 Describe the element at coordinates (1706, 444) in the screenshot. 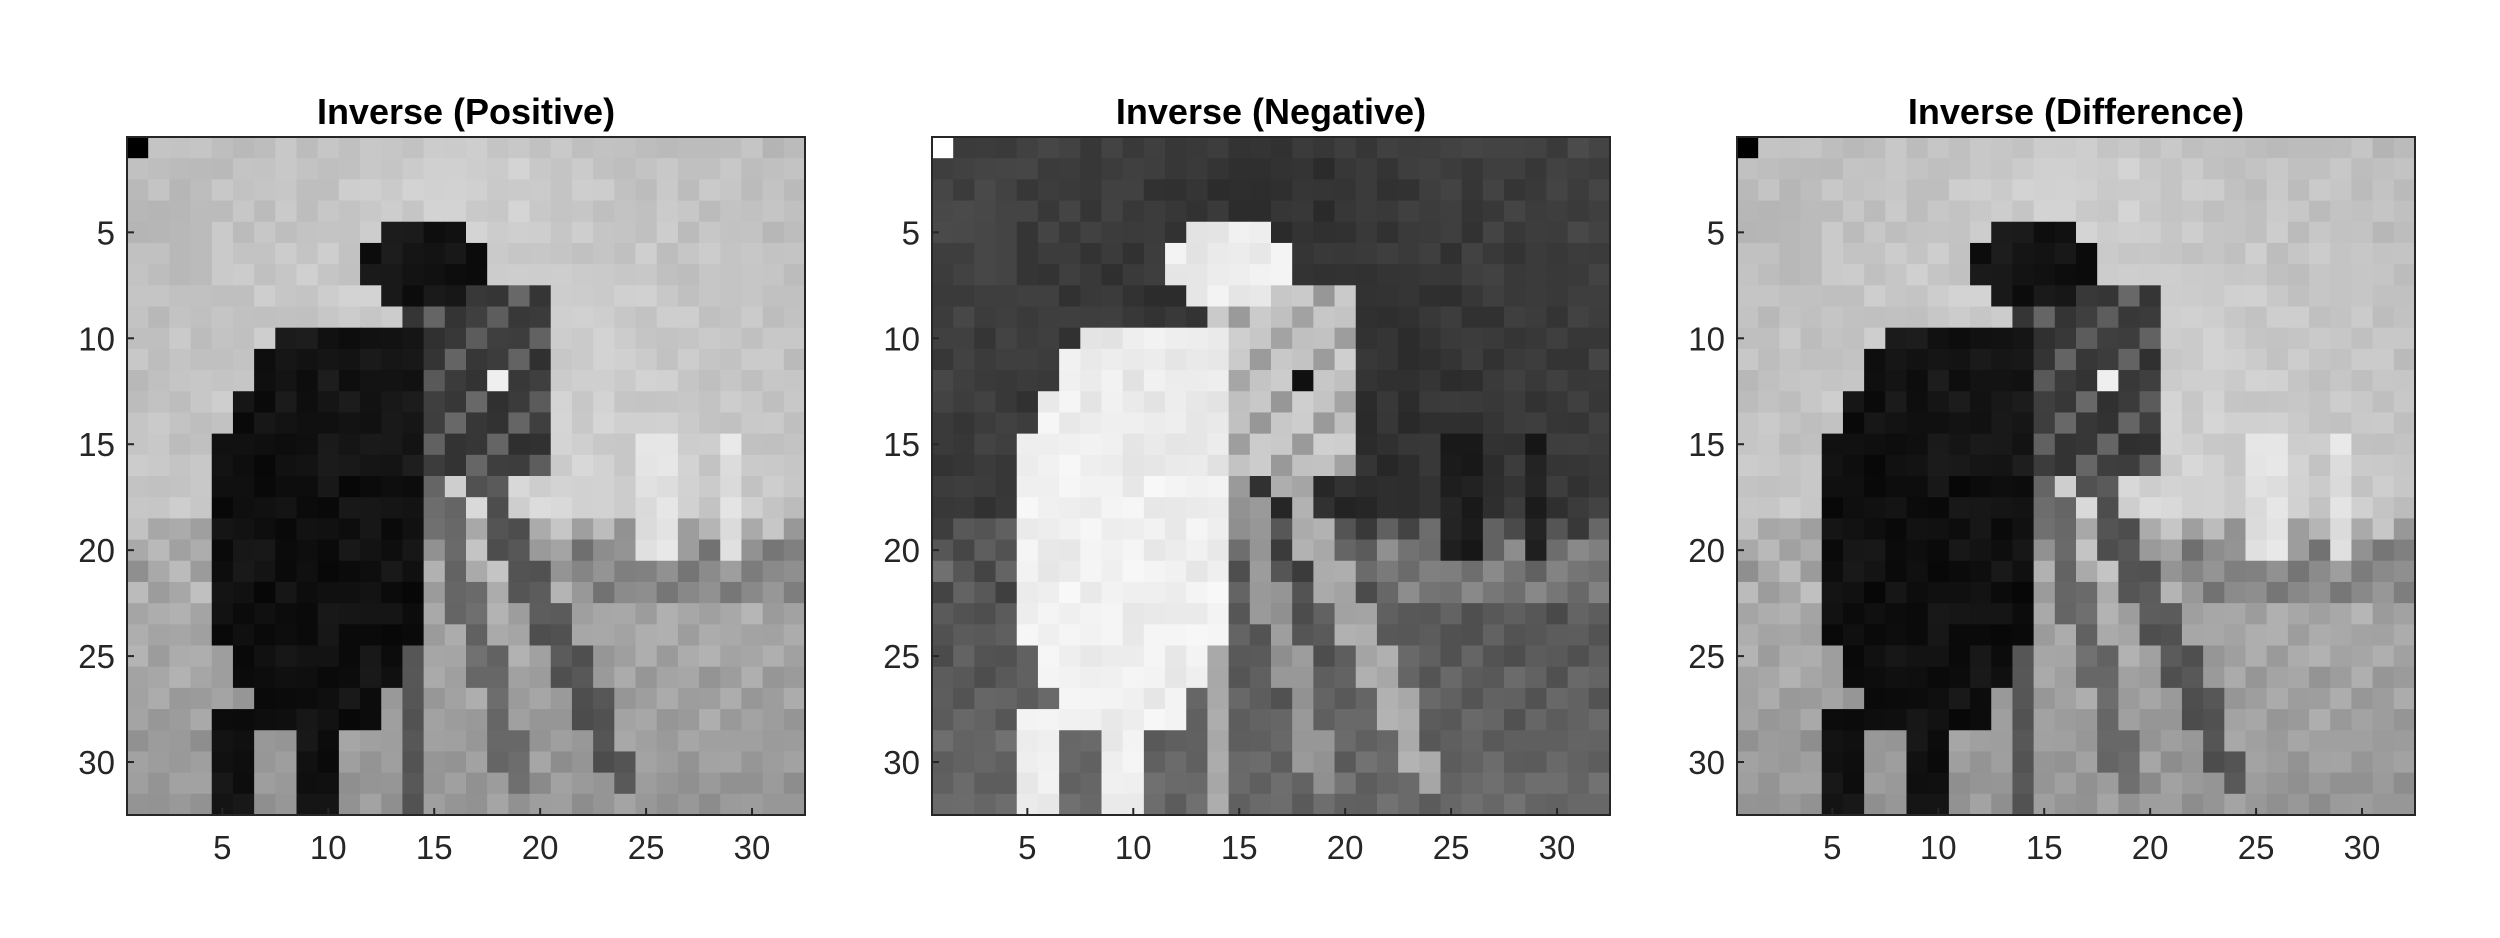

I see `y-tick-label: 15` at that location.